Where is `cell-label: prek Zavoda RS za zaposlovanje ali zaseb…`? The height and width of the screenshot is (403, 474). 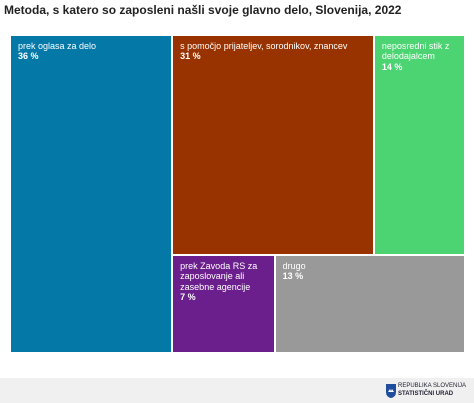
cell-label: prek Zavoda RS za zaposlovanje ali zaseb… is located at coordinates (219, 276).